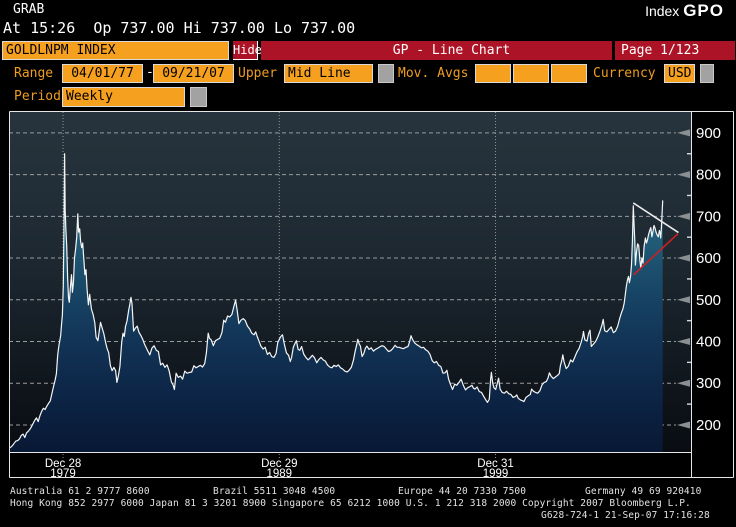  What do you see at coordinates (123, 97) in the screenshot?
I see `period-select: Weekly` at bounding box center [123, 97].